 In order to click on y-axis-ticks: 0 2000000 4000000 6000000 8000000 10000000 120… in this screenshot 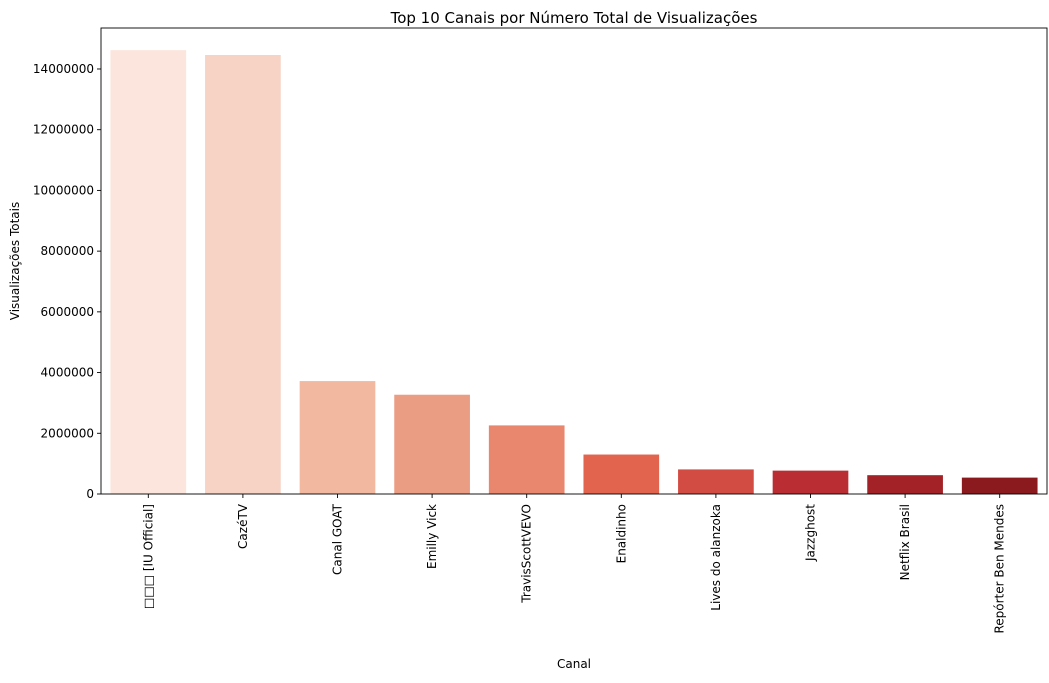, I will do `click(67, 281)`.